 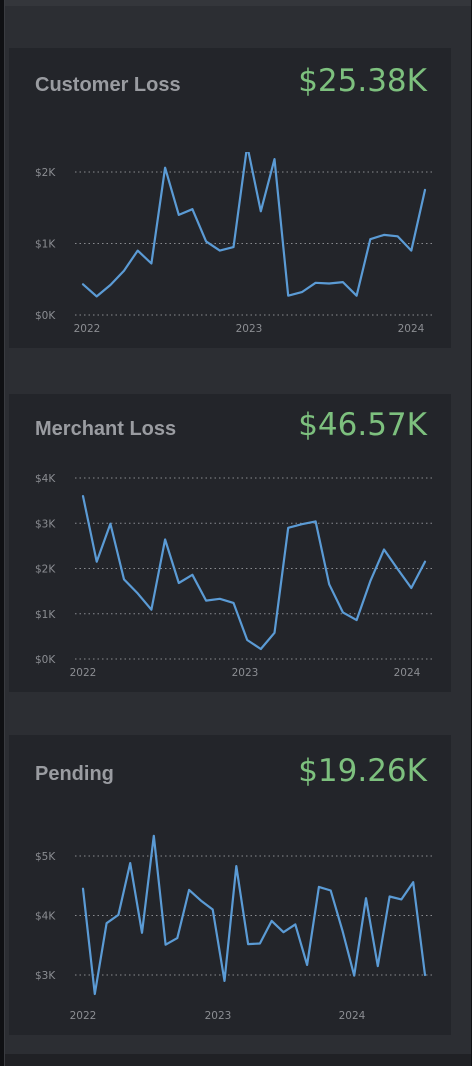 I want to click on card-total-value: $19.26K, so click(x=362, y=771).